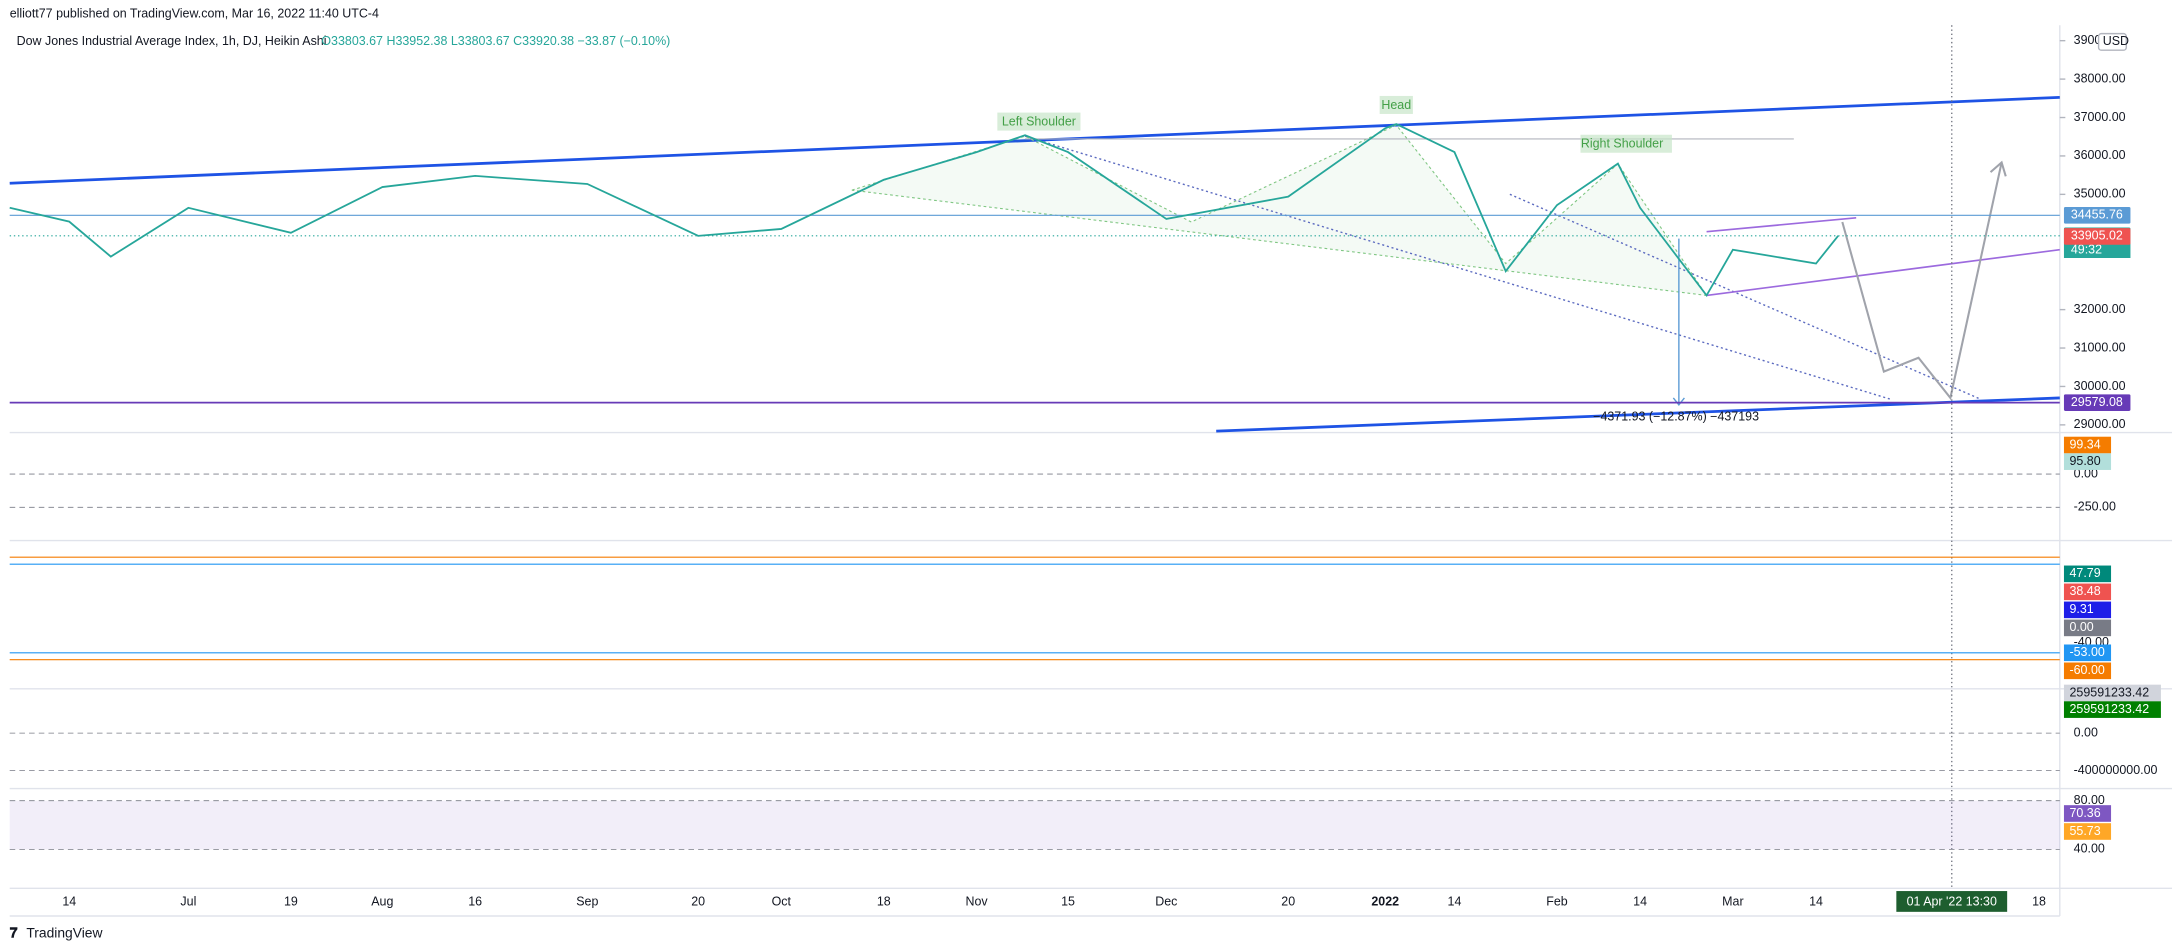 Image resolution: width=2172 pixels, height=951 pixels. Describe the element at coordinates (475, 901) in the screenshot. I see `x-tick-label: 16` at that location.